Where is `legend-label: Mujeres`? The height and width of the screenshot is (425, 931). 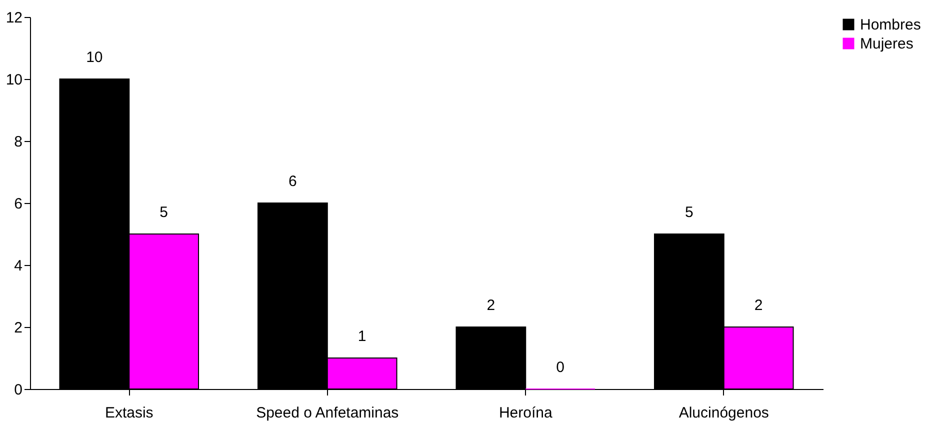 legend-label: Mujeres is located at coordinates (887, 44).